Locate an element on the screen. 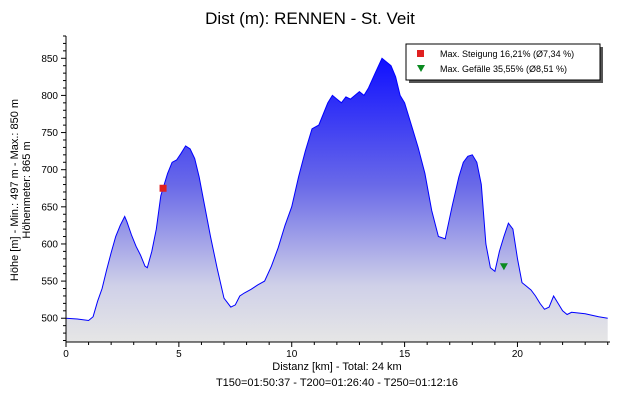  max-decline-marker is located at coordinates (503, 267).